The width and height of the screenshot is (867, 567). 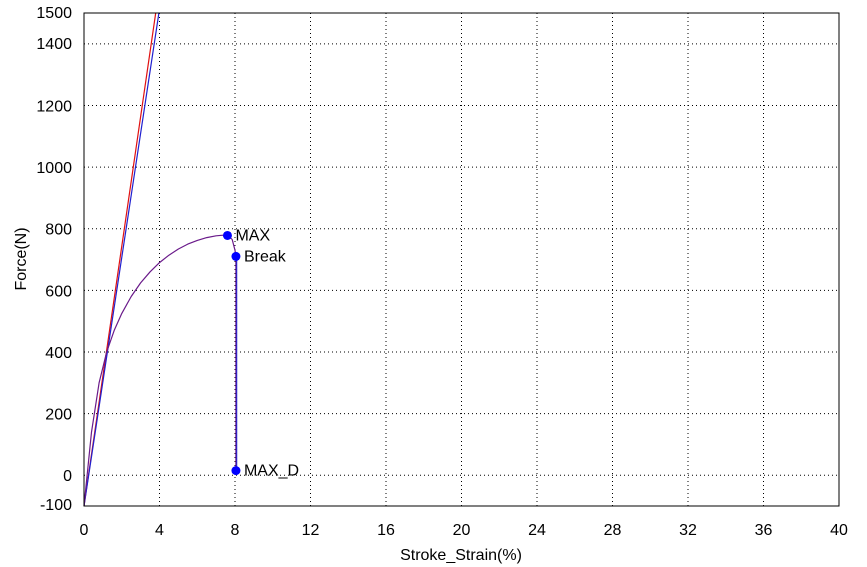 What do you see at coordinates (311, 530) in the screenshot?
I see `x-tick-label: 12` at bounding box center [311, 530].